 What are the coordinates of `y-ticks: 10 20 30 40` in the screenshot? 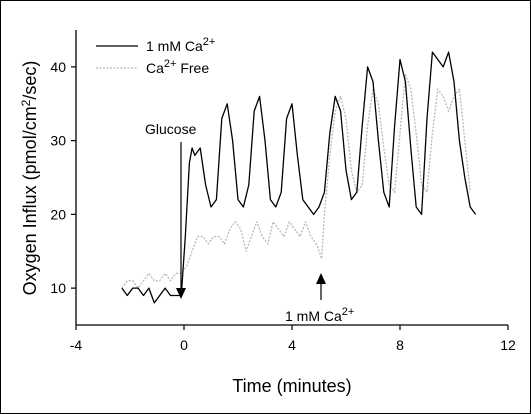 It's located at (63, 177).